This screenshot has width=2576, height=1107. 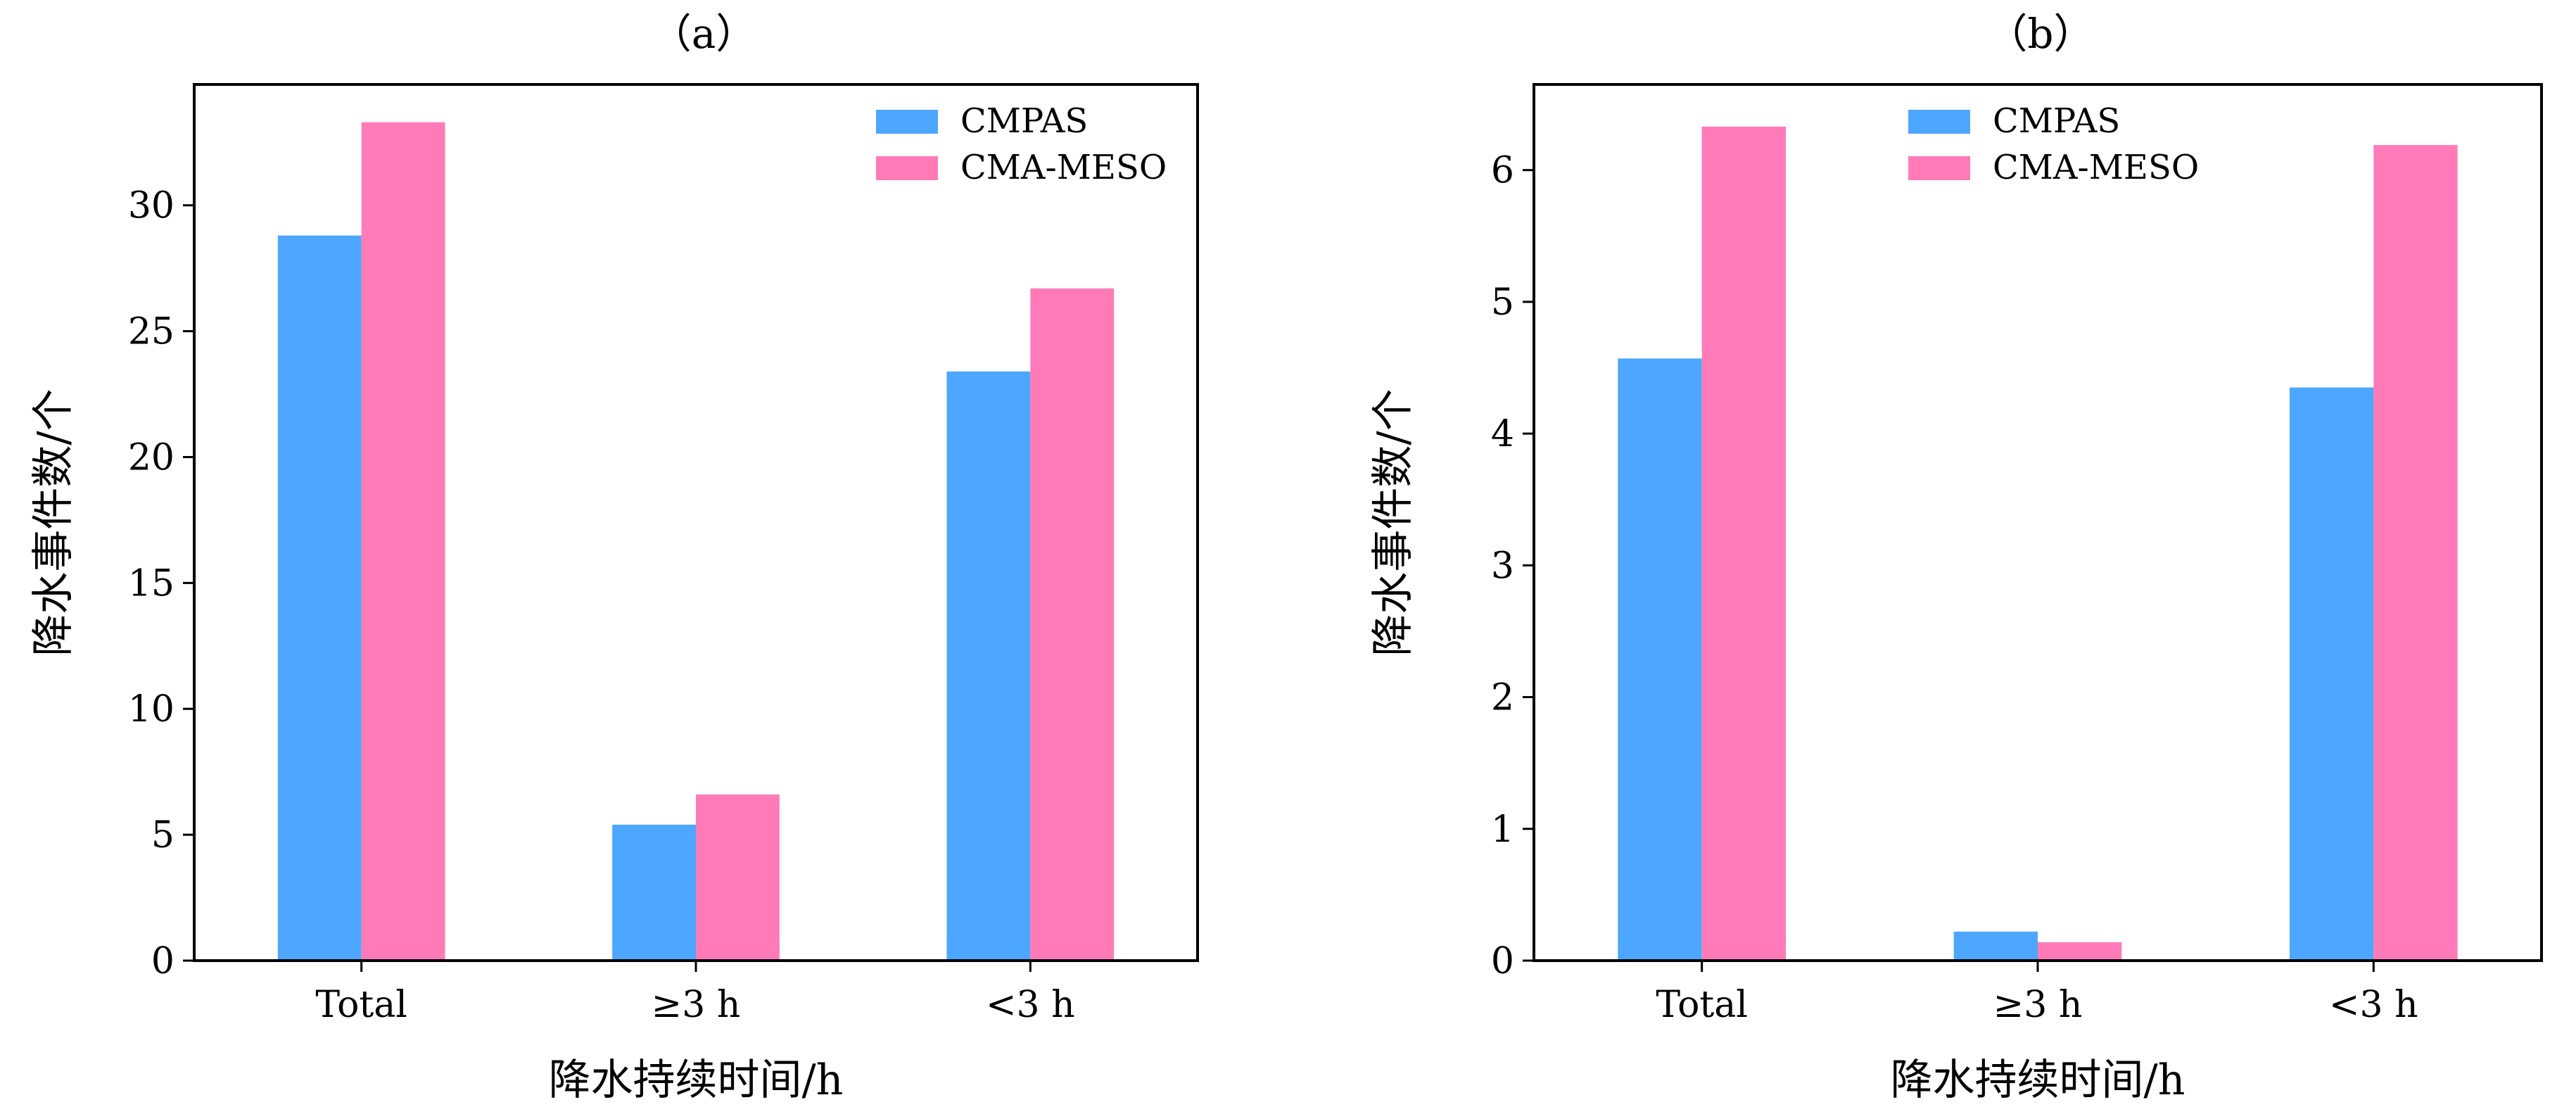 What do you see at coordinates (1502, 698) in the screenshot?
I see `y-tick-label: 2` at bounding box center [1502, 698].